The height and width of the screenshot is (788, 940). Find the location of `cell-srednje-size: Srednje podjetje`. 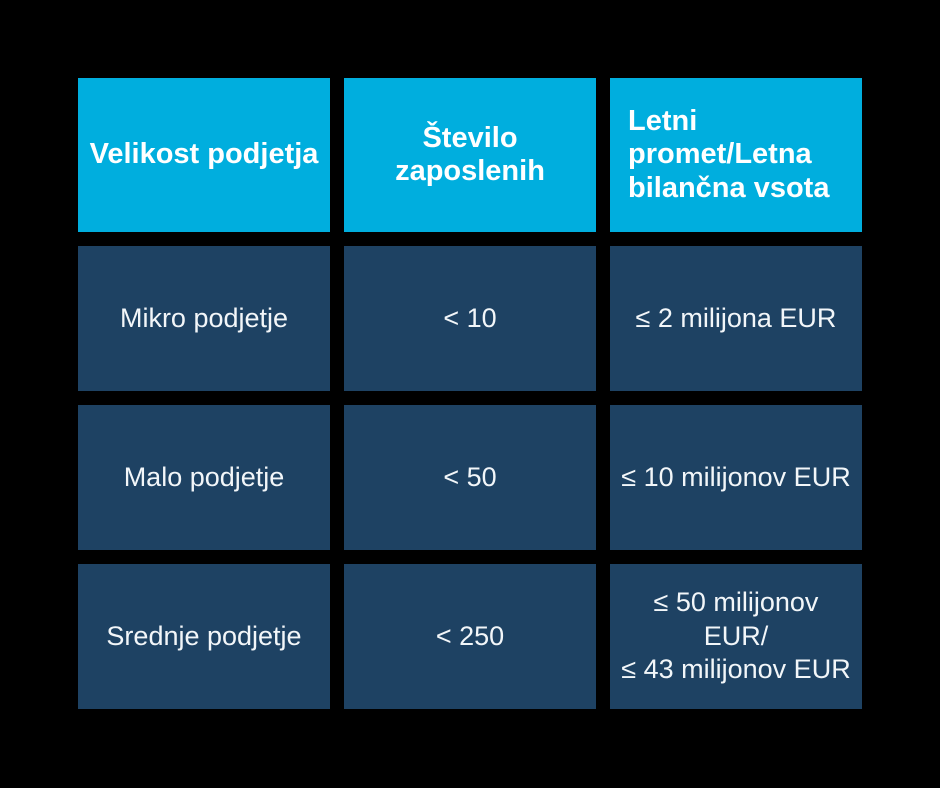

cell-srednje-size: Srednje podjetje is located at coordinates (204, 636).